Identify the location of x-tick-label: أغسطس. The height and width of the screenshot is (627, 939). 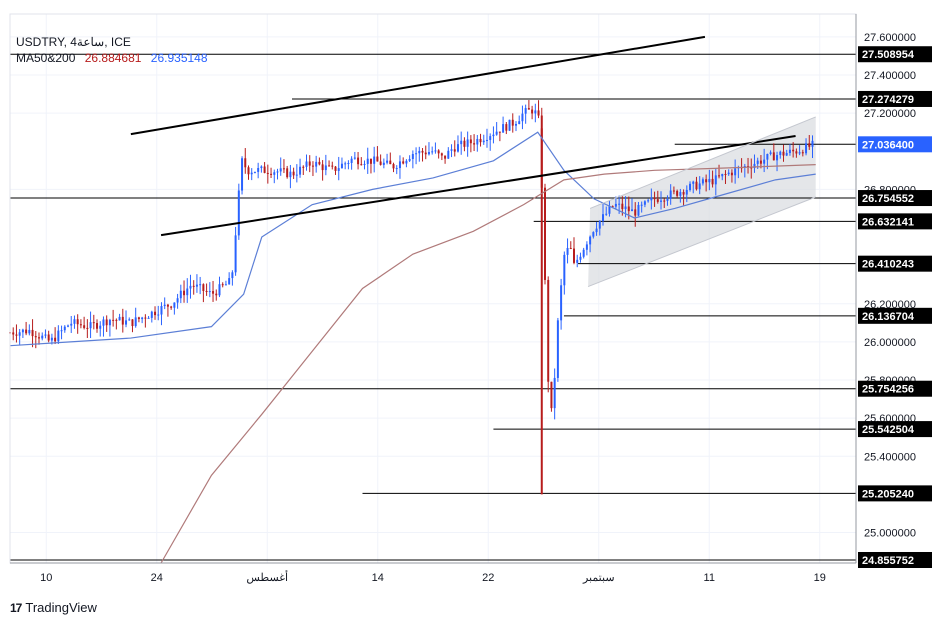
(267, 577).